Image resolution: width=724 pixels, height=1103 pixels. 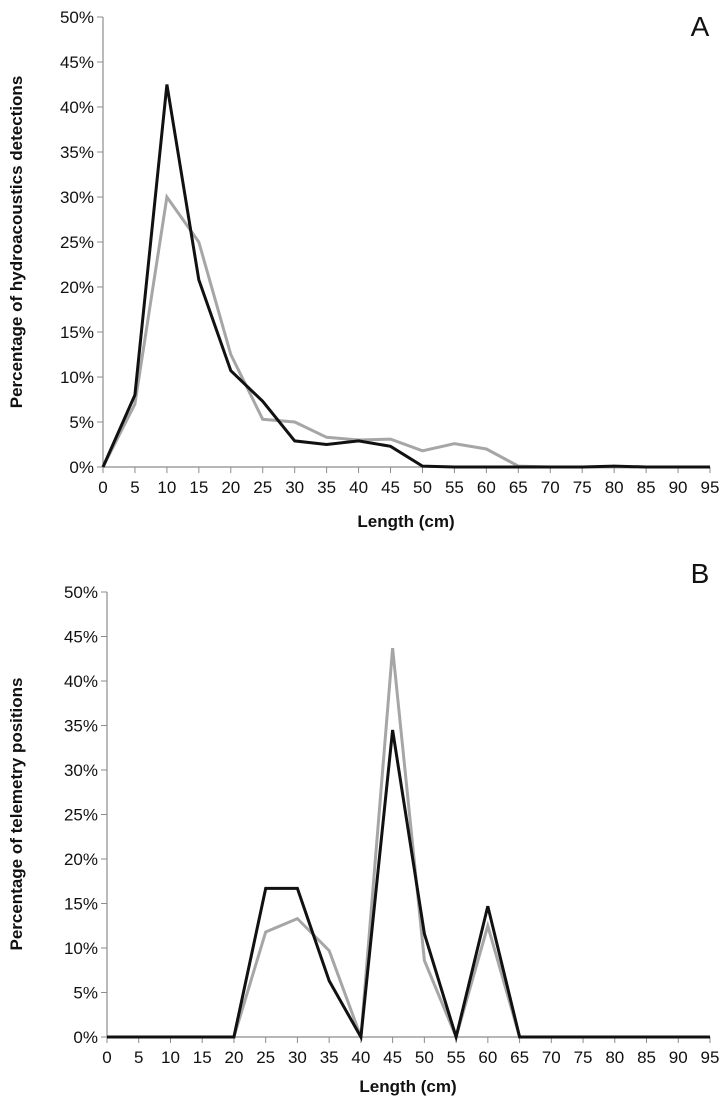 I want to click on panel-a-x-tick-label: 85, so click(x=646, y=487).